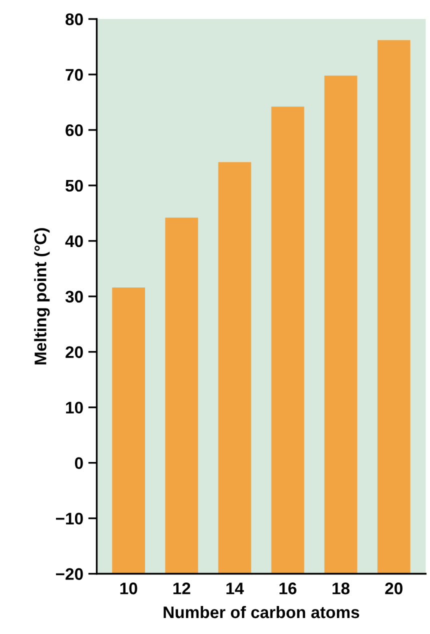 This screenshot has width=430, height=634. I want to click on y-tick-label: −20, so click(69, 574).